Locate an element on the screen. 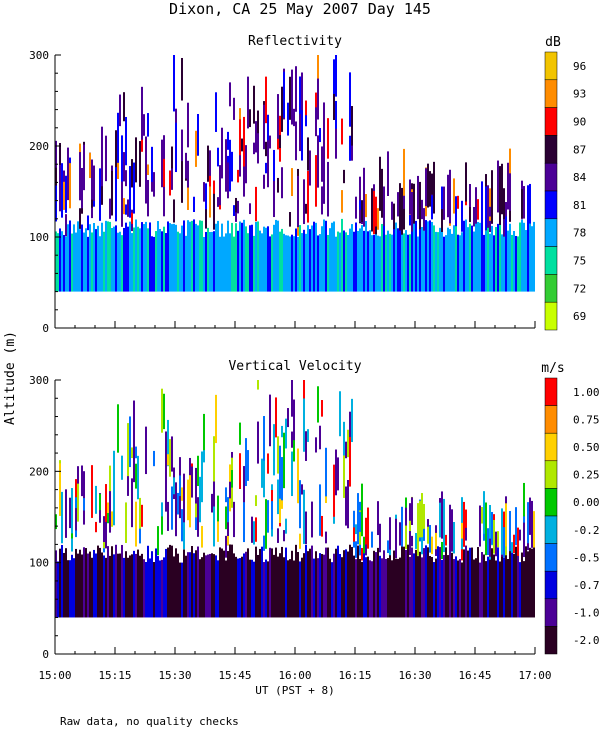  colorbar-unit: m/s is located at coordinates (552, 368).